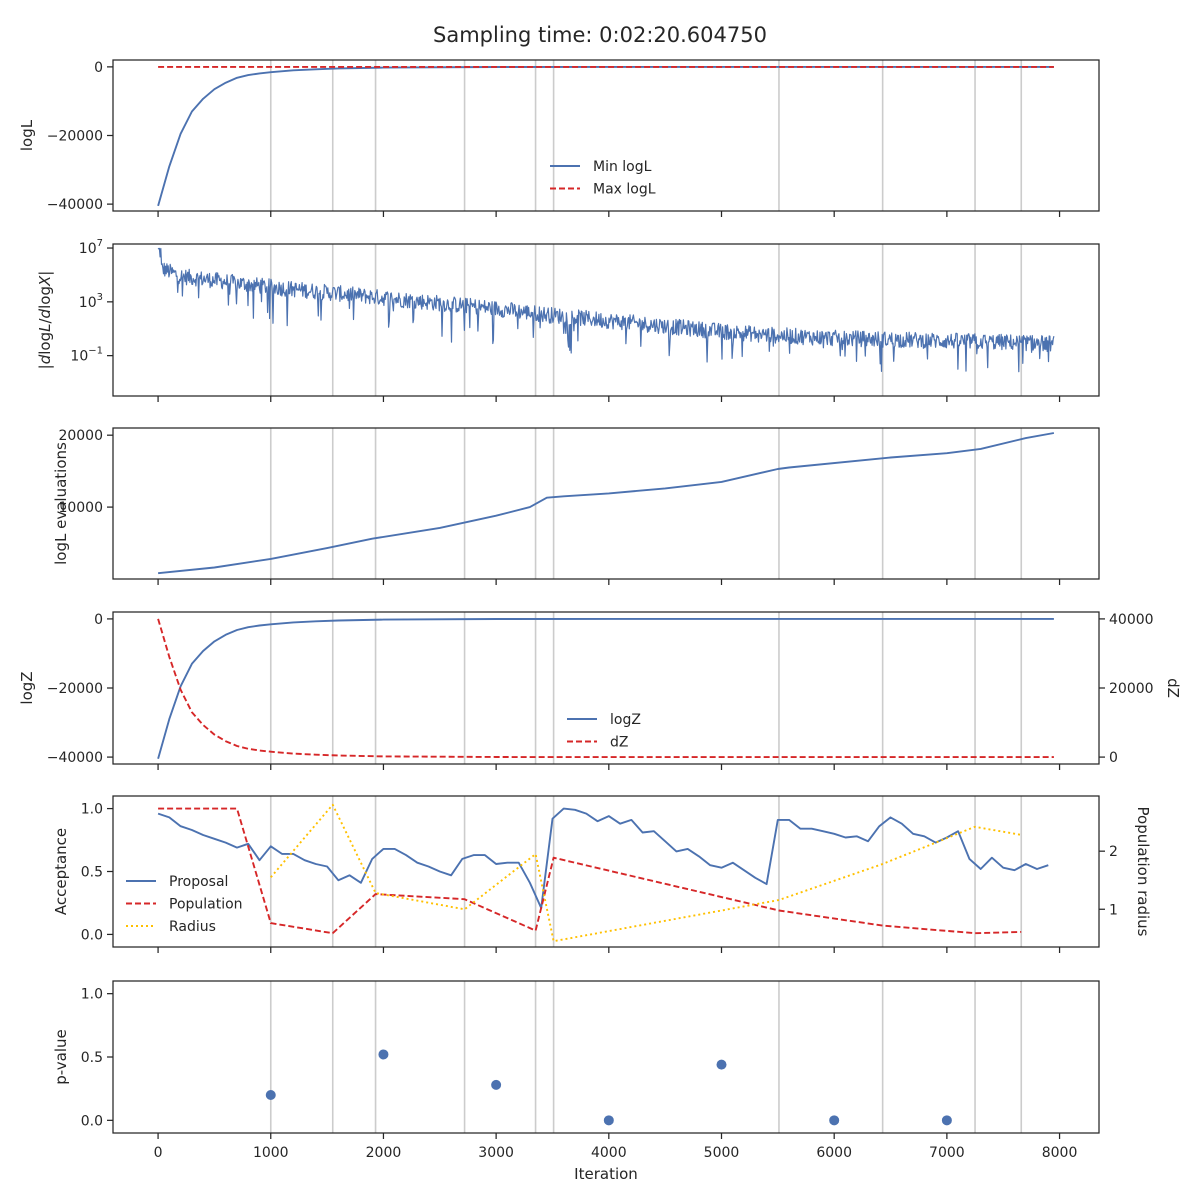 The width and height of the screenshot is (1200, 1200). What do you see at coordinates (80, 508) in the screenshot?
I see `y-tick-label: 10000` at bounding box center [80, 508].